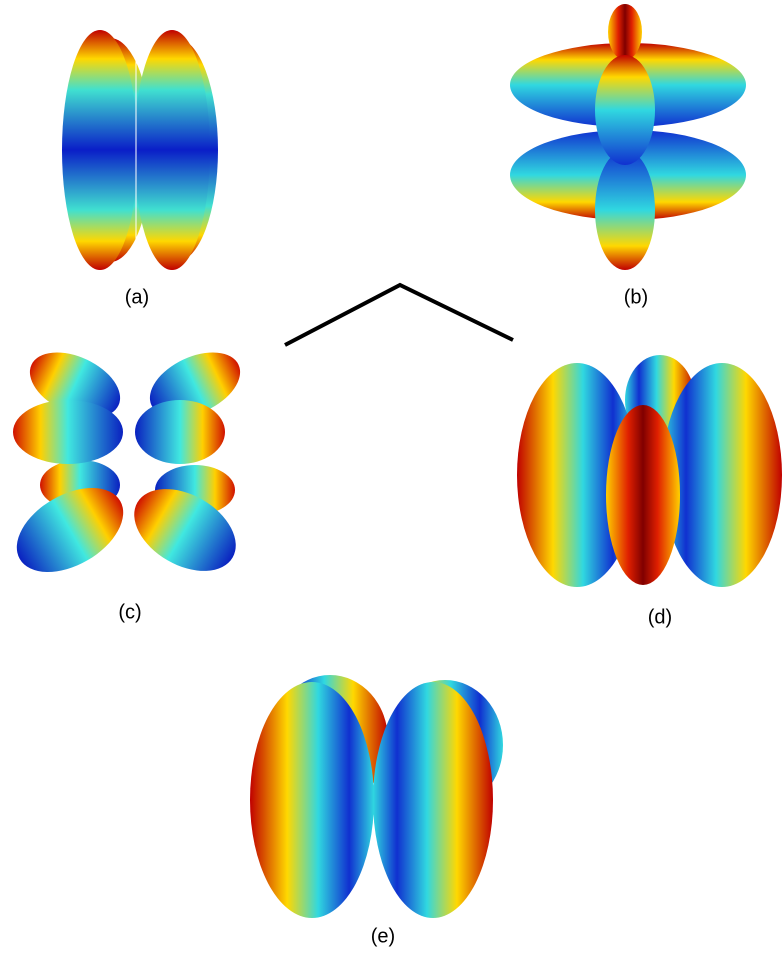  What do you see at coordinates (628, 137) in the screenshot?
I see `shape-b` at bounding box center [628, 137].